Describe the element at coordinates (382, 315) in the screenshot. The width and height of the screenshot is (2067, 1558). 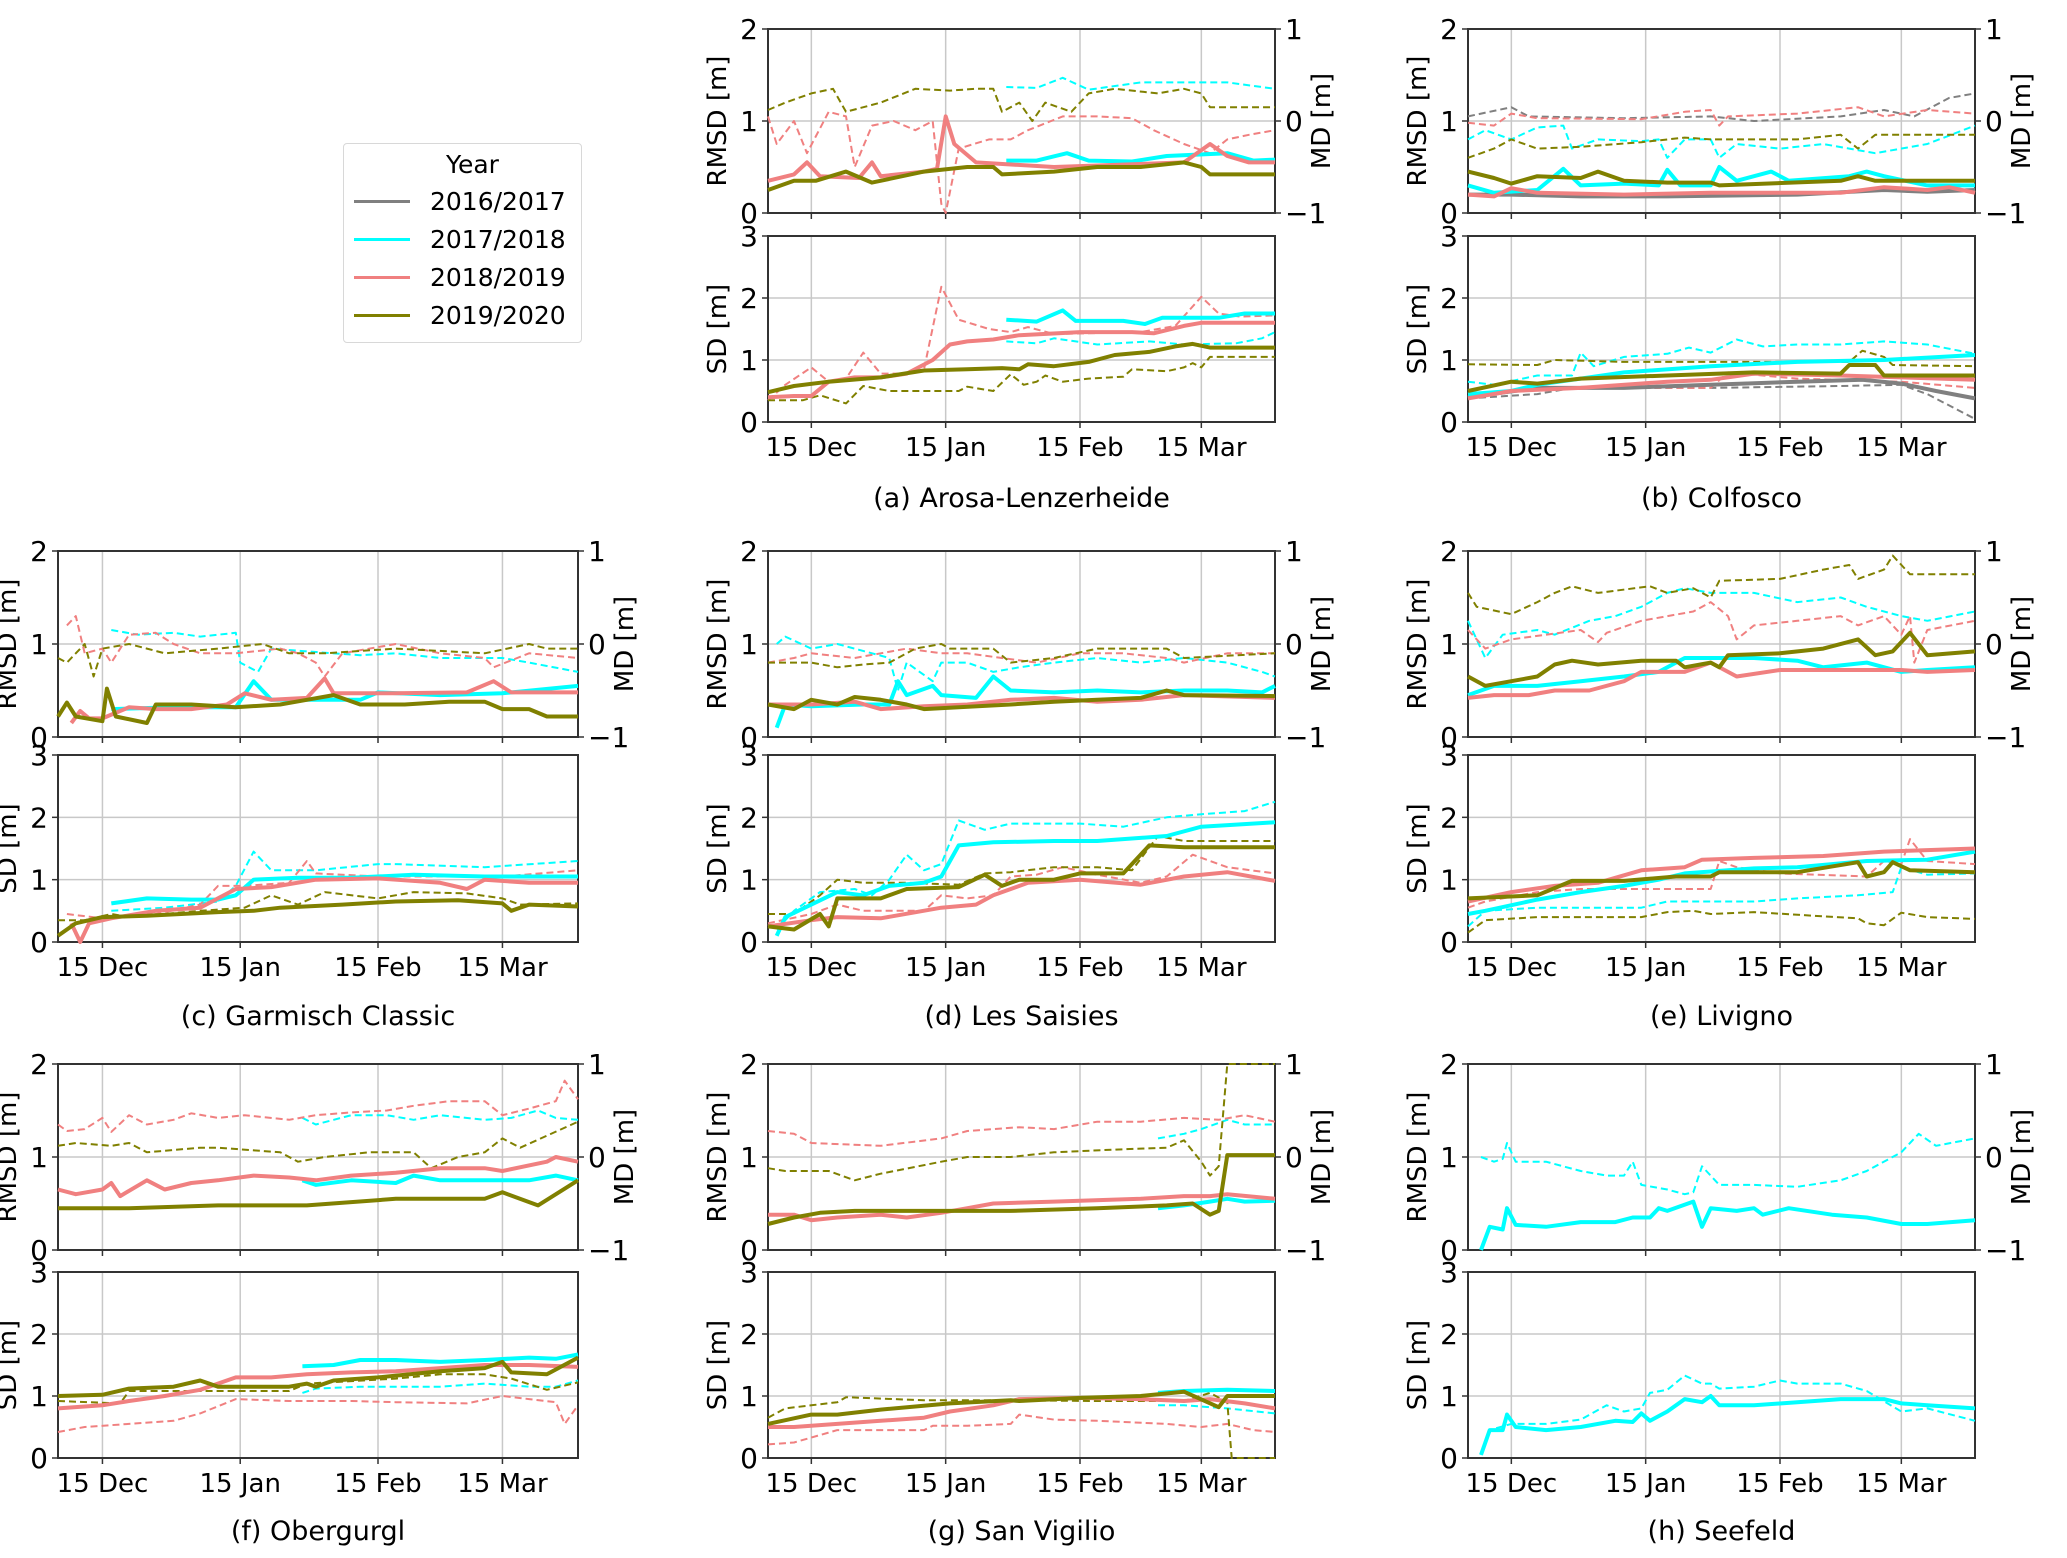
I see `legend-swatch` at that location.